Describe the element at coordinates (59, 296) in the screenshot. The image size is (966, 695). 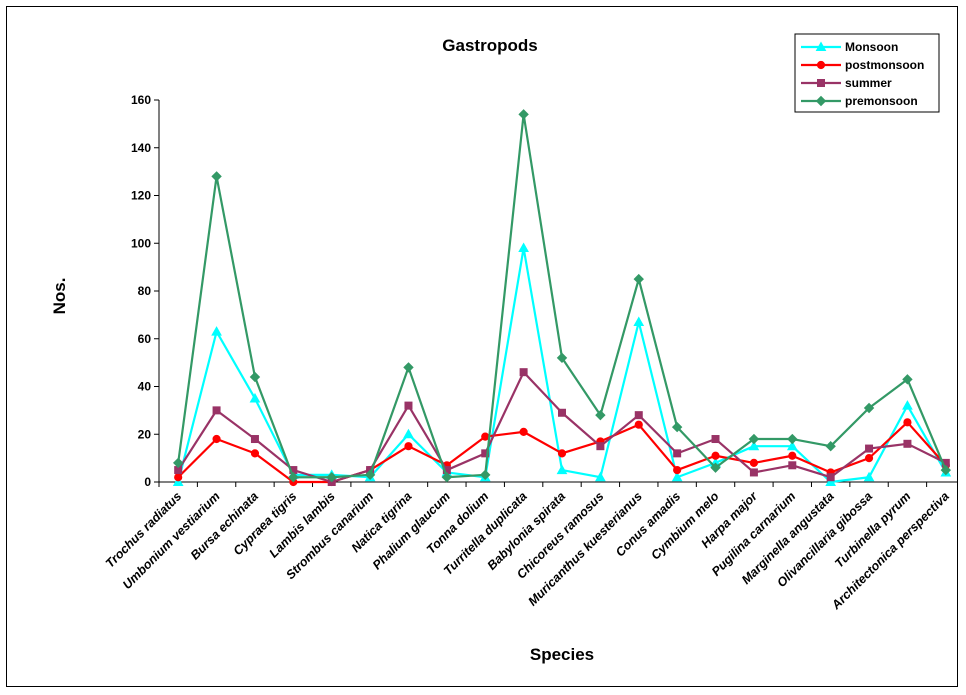
I see `y-axis-title: Nos.` at that location.